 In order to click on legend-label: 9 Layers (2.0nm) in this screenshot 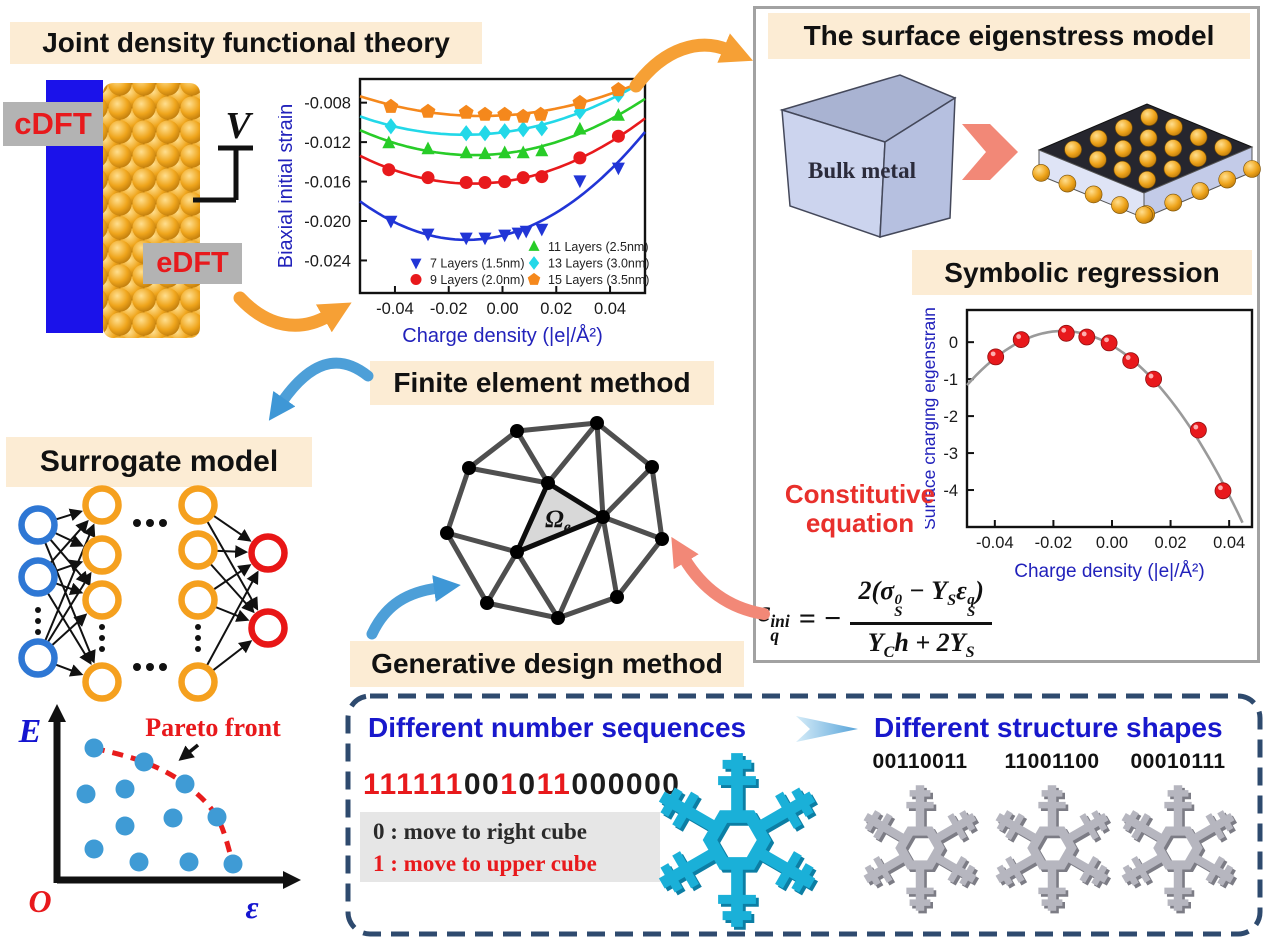, I will do `click(477, 280)`.